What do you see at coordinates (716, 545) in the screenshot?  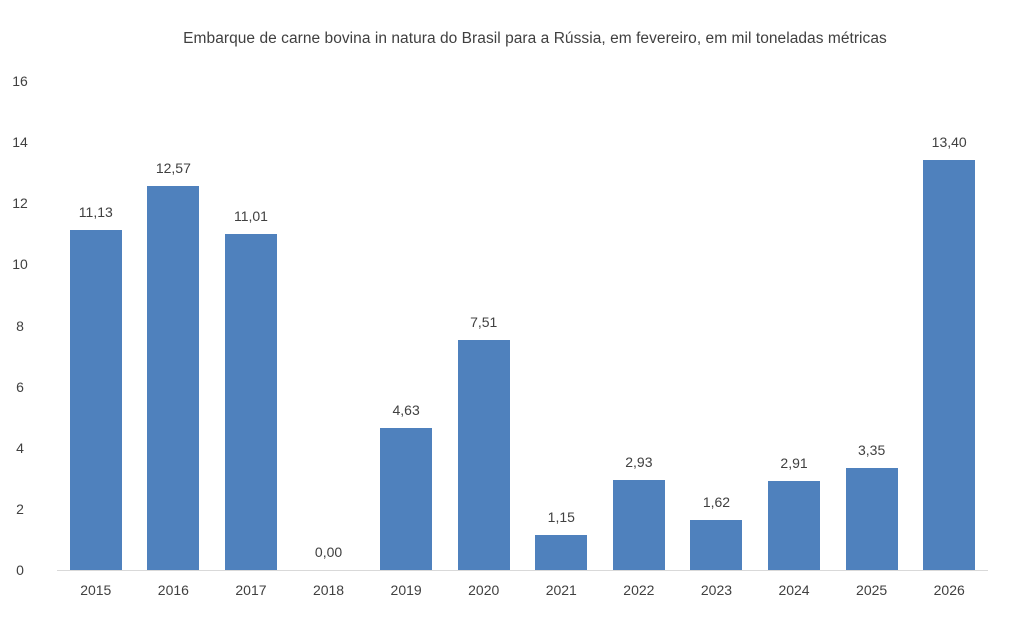 I see `bar-2023` at bounding box center [716, 545].